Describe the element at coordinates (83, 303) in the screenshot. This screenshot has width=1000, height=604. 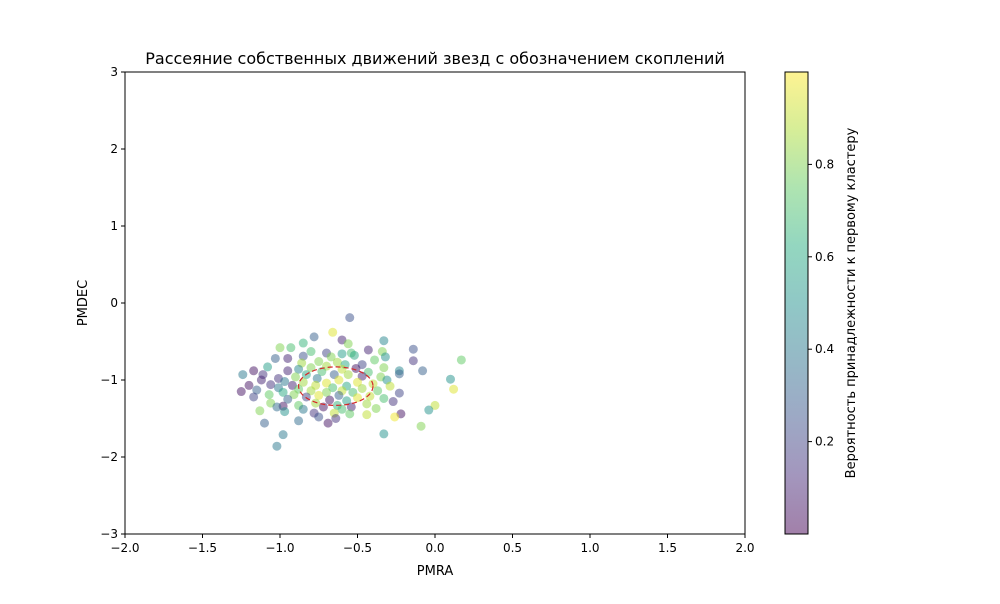
I see `y-axis-label: PMDEC` at that location.